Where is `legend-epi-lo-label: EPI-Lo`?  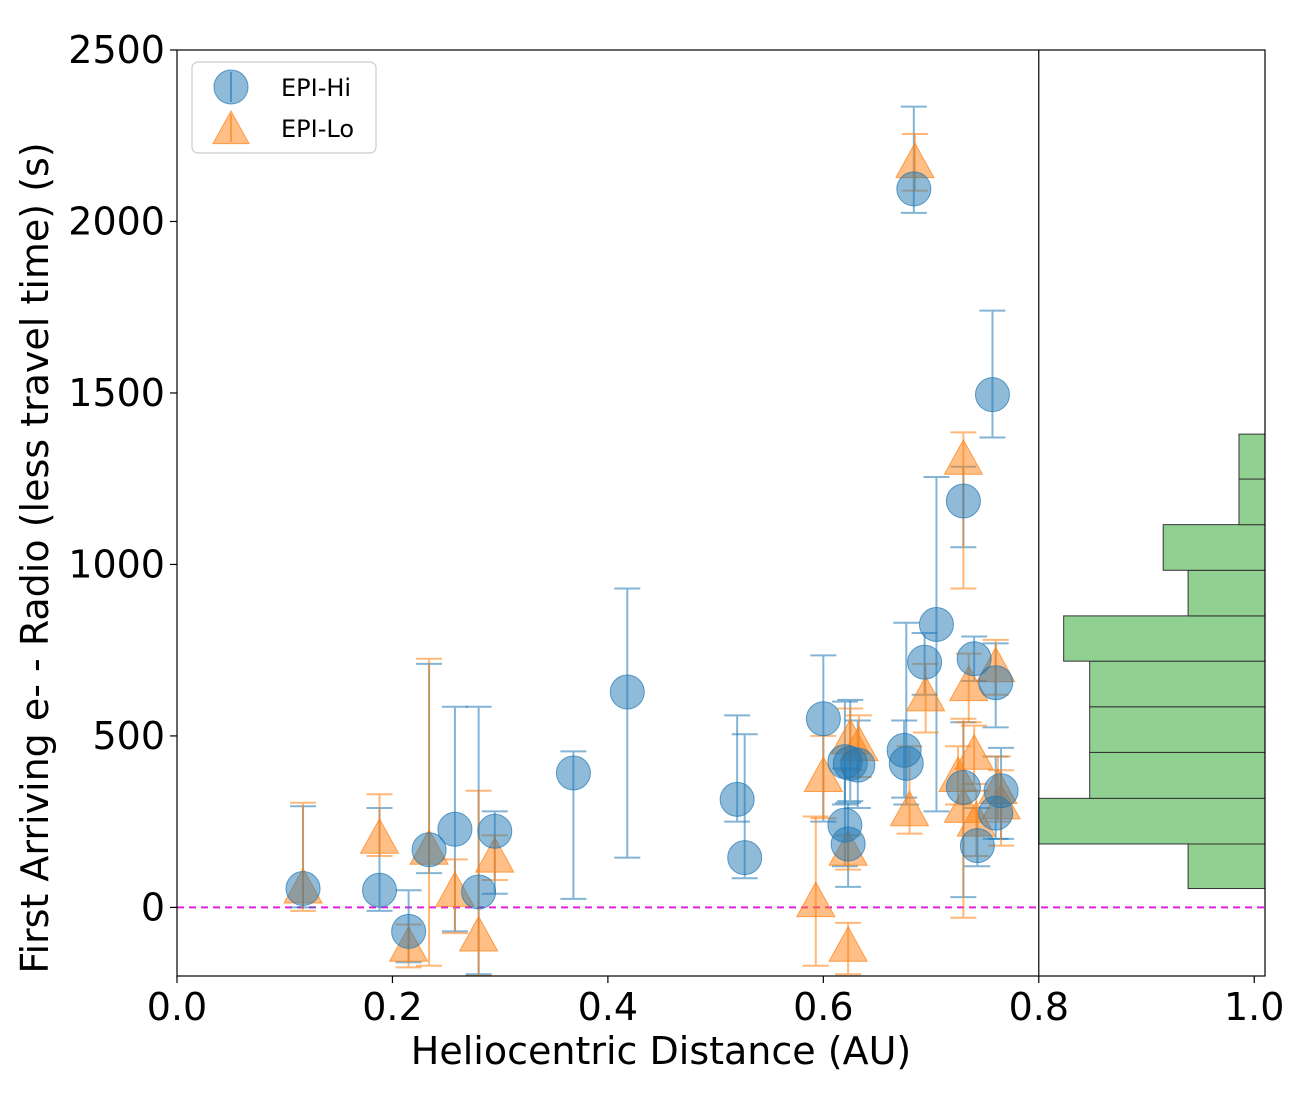 legend-epi-lo-label: EPI-Lo is located at coordinates (317, 129).